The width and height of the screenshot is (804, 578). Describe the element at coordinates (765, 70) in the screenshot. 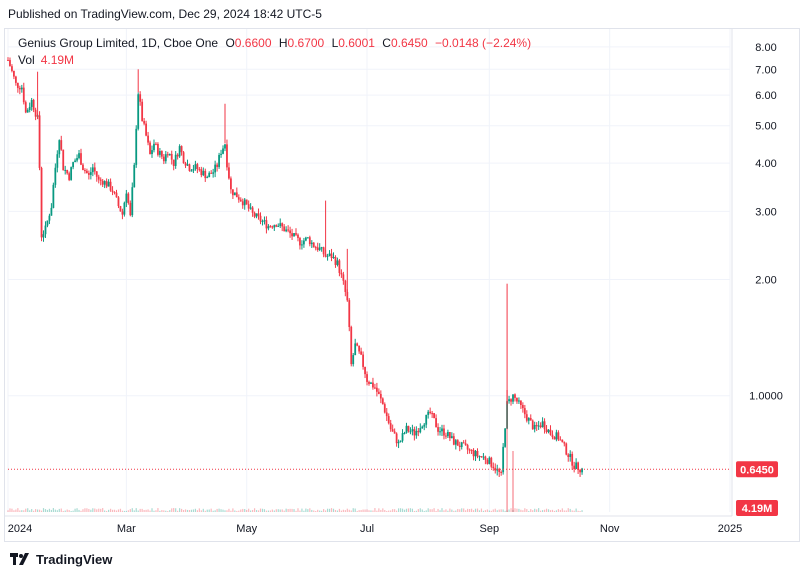

I see `y-tick-label: 7.00` at that location.